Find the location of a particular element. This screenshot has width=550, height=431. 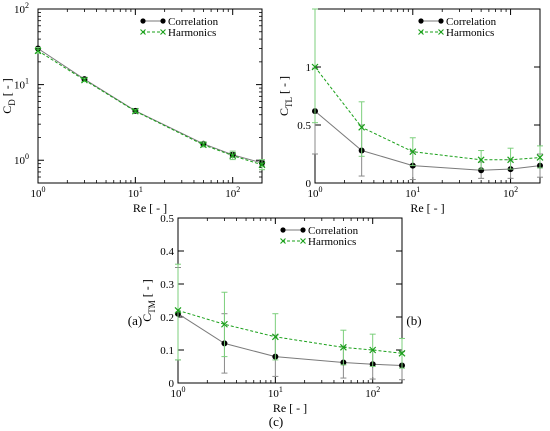

panel-label-b: (b) is located at coordinates (413, 320).